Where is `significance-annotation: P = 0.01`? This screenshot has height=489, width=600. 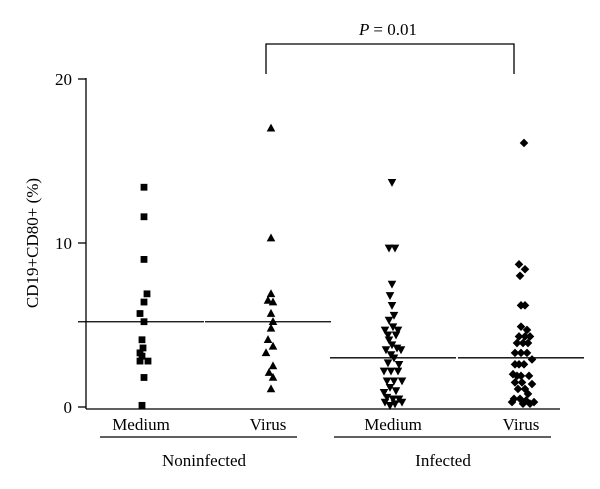 significance-annotation: P = 0.01 is located at coordinates (390, 47).